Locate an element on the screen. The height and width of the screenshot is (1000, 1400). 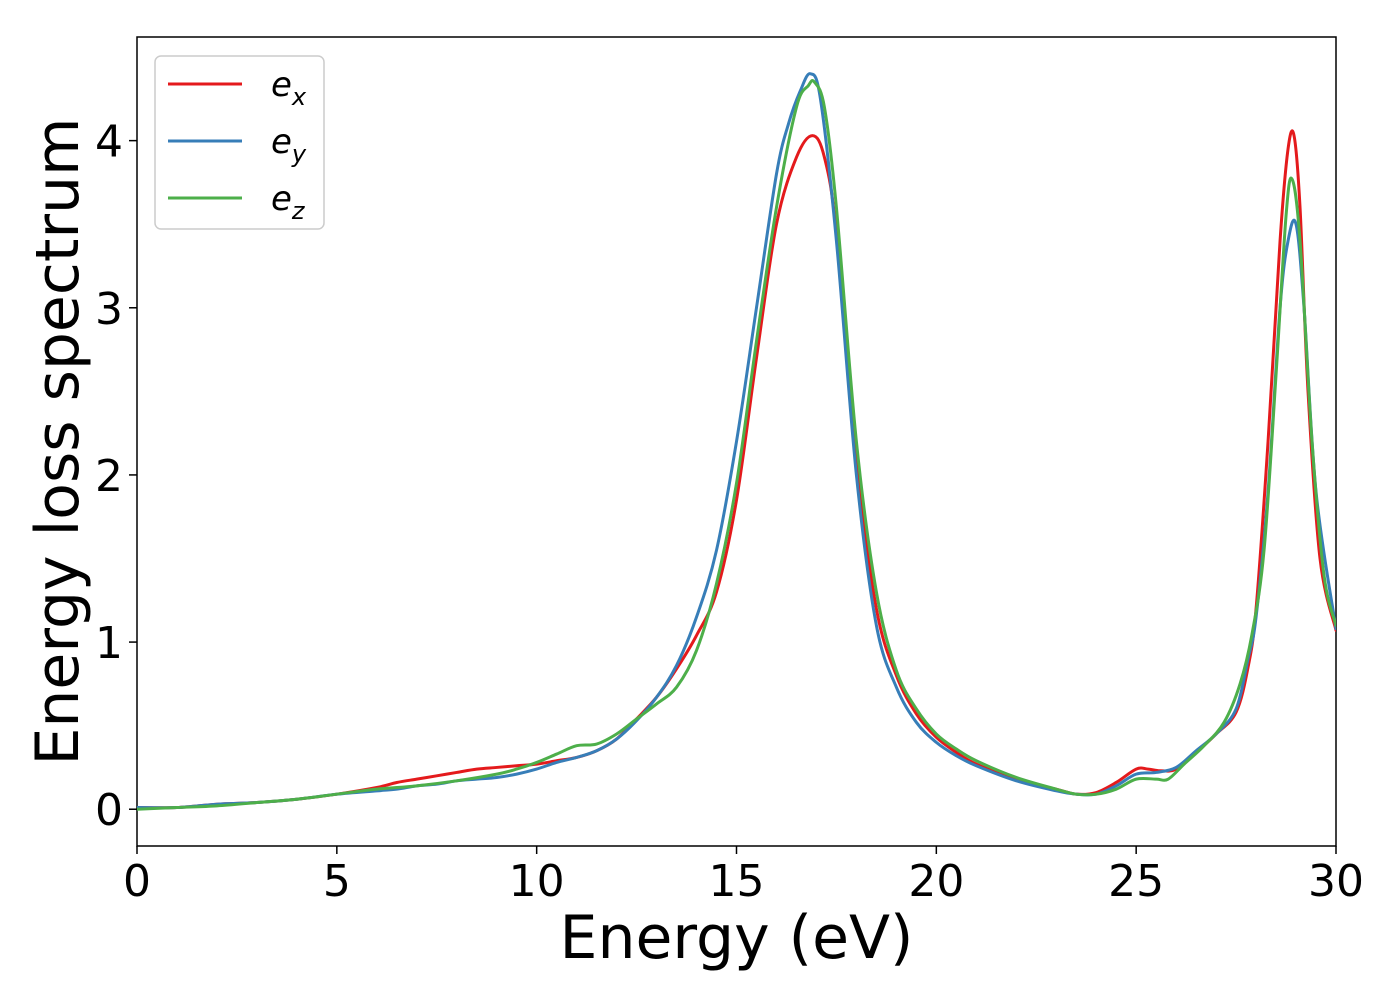
legend-label-ex: ex is located at coordinates (289, 88).